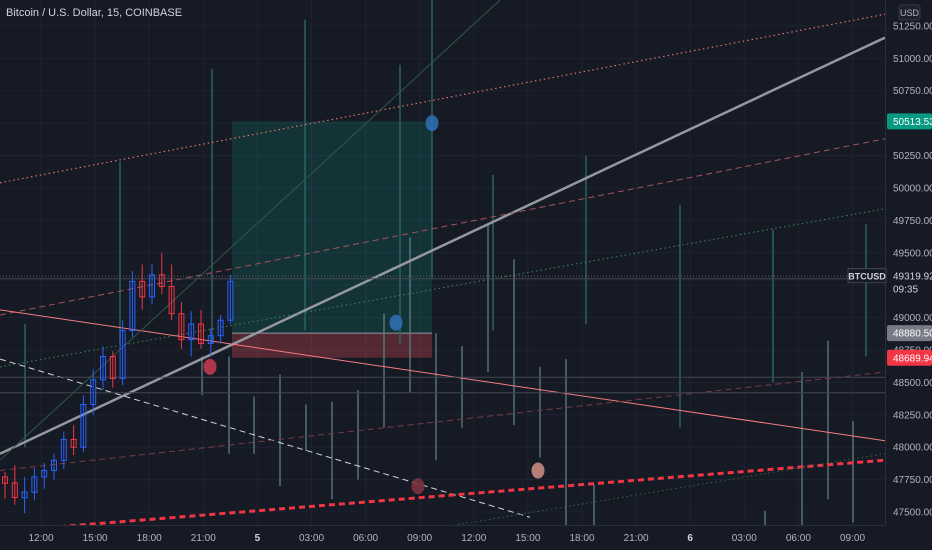  I want to click on currency-button-frame, so click(909, 12).